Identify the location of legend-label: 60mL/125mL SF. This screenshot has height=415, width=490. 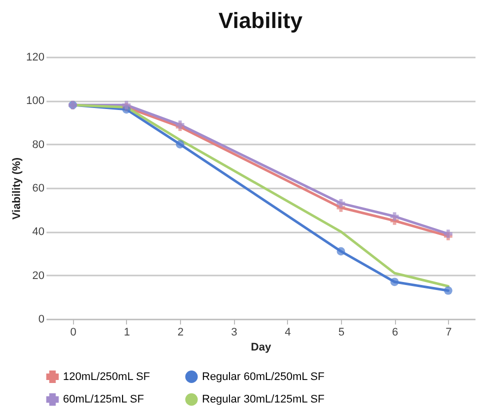
(103, 400).